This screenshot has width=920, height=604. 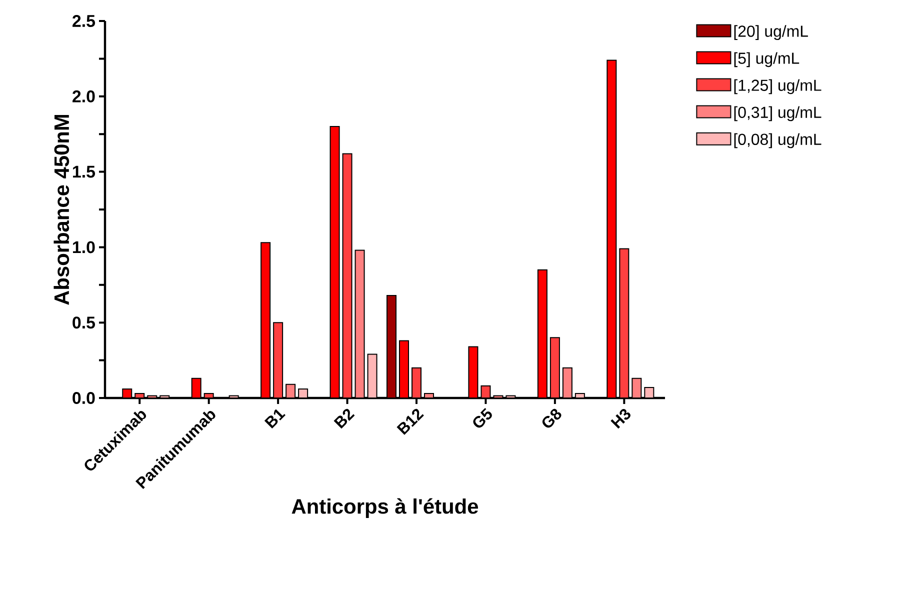 What do you see at coordinates (84, 247) in the screenshot?
I see `y-tick-label: 1.0` at bounding box center [84, 247].